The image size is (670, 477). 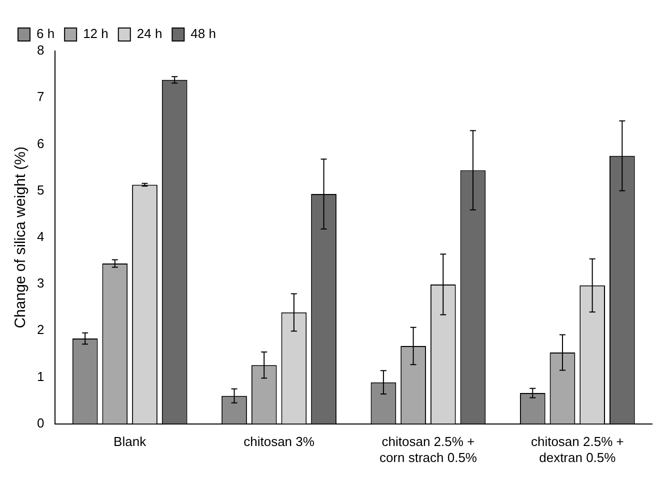 I want to click on legend-label: 12 h, so click(x=95, y=34).